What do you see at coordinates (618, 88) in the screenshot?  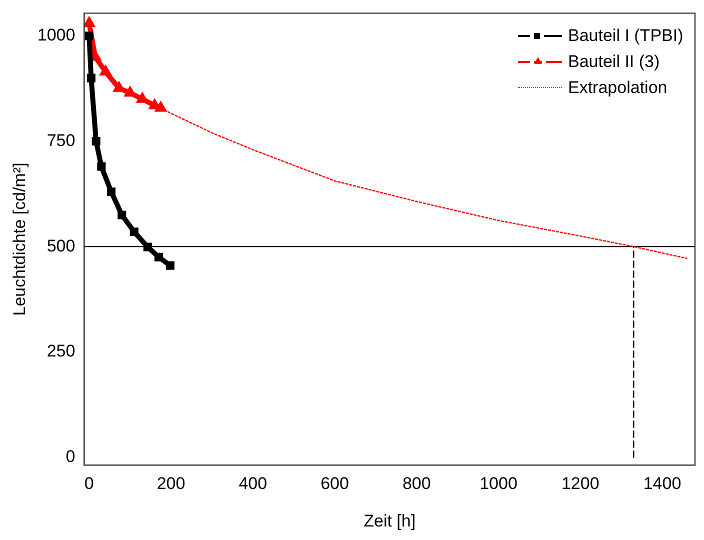 I see `legend-label: Extrapolation` at bounding box center [618, 88].